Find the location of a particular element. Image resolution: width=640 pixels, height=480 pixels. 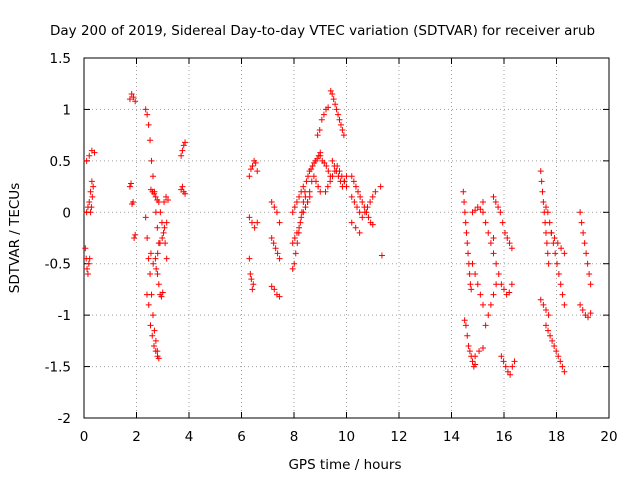

y-tick-label: 1 is located at coordinates (66, 110).